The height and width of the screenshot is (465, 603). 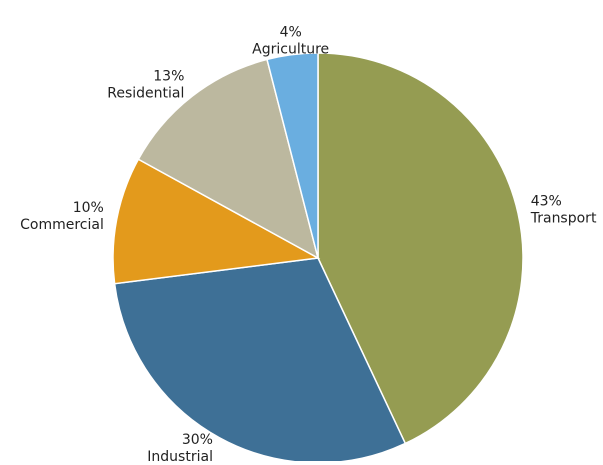 I want to click on value-label: 13%, so click(x=168, y=77).